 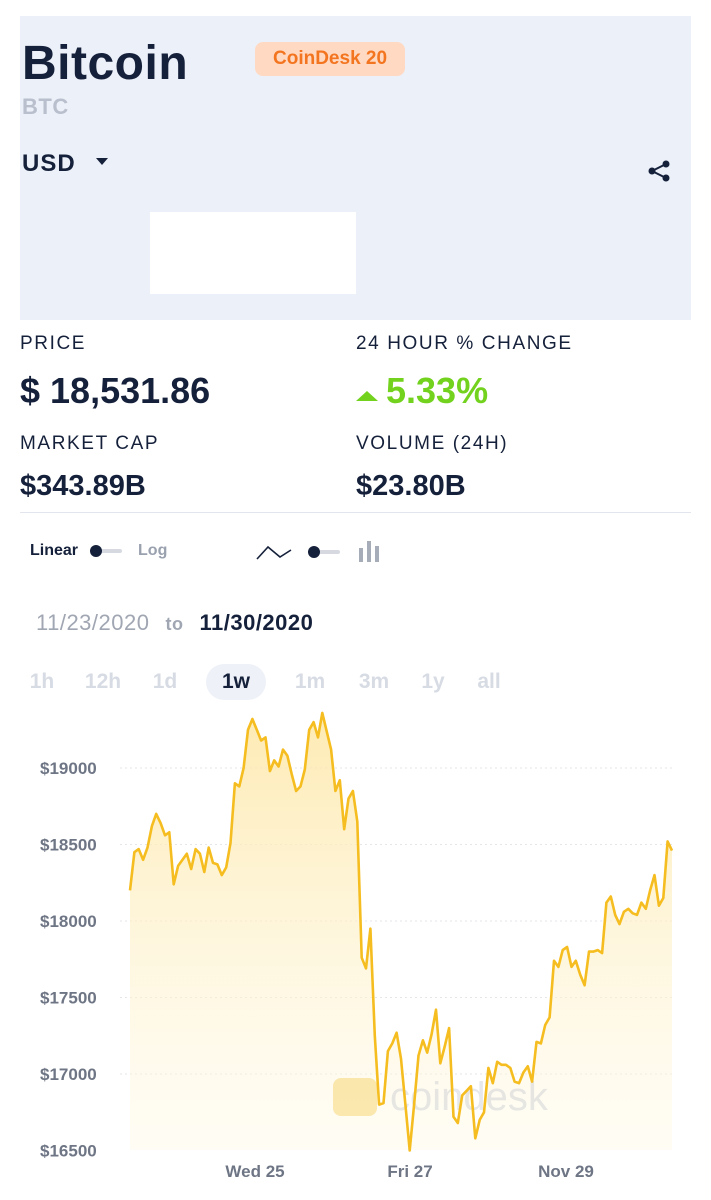 I want to click on currency-selector: USD, so click(x=65, y=164).